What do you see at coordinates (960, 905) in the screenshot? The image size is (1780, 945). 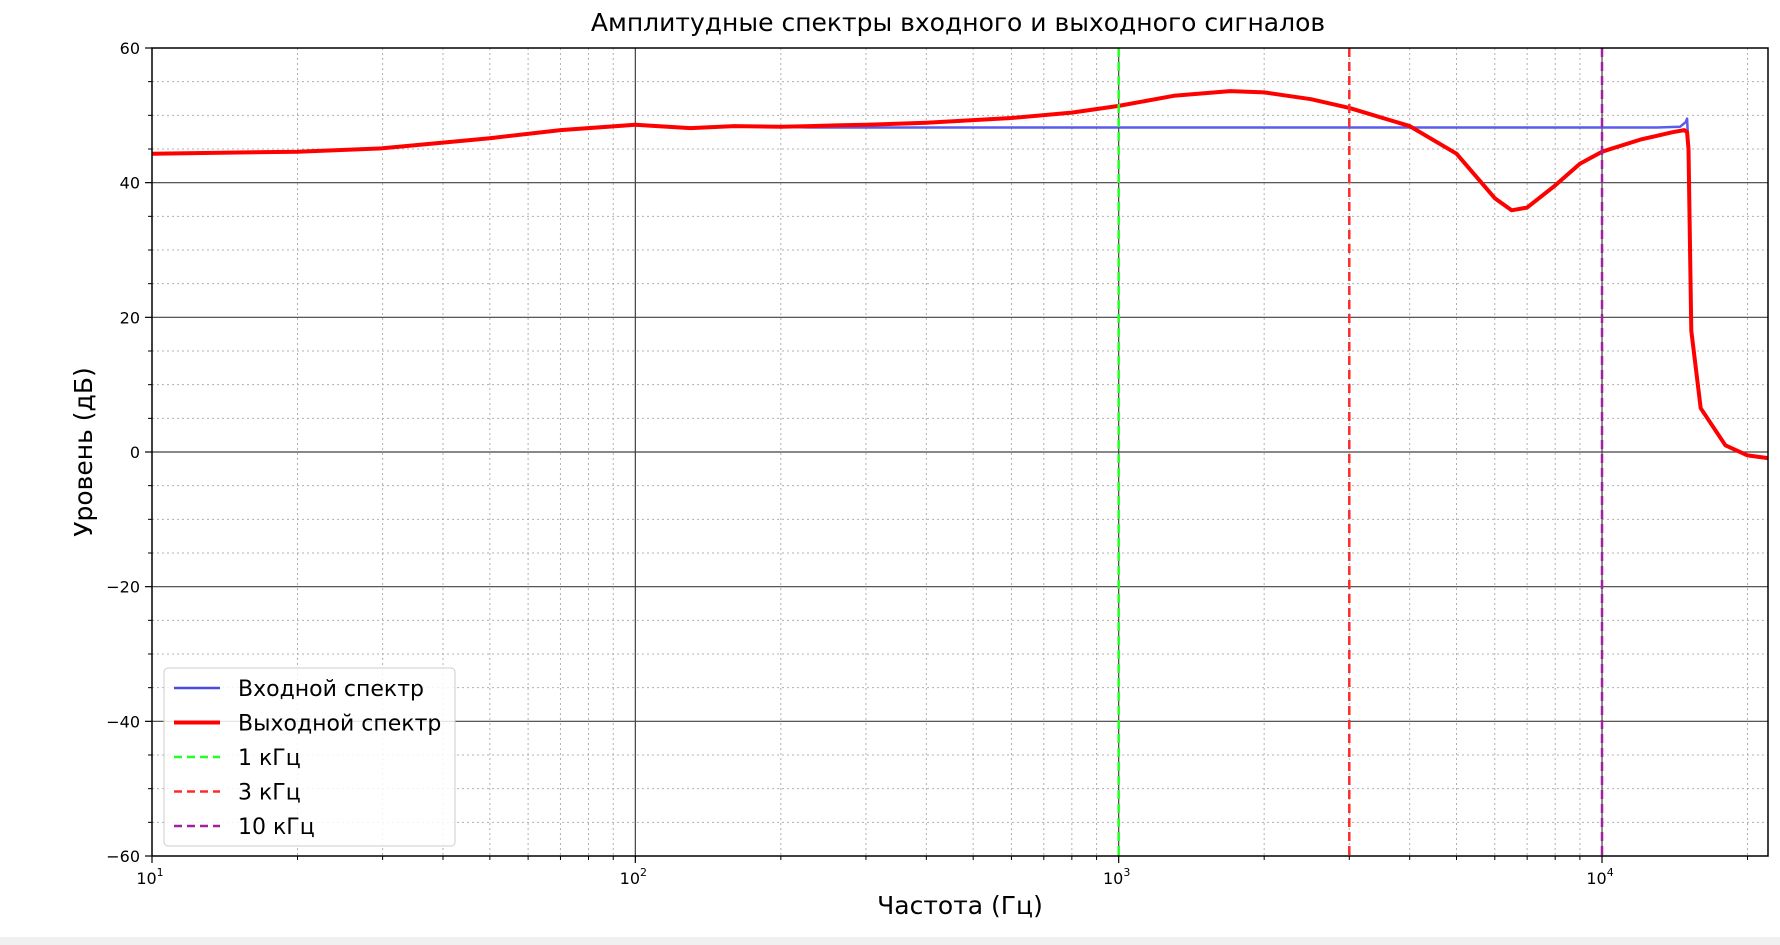 I see `x-axis-label: Частота (Гц)` at bounding box center [960, 905].